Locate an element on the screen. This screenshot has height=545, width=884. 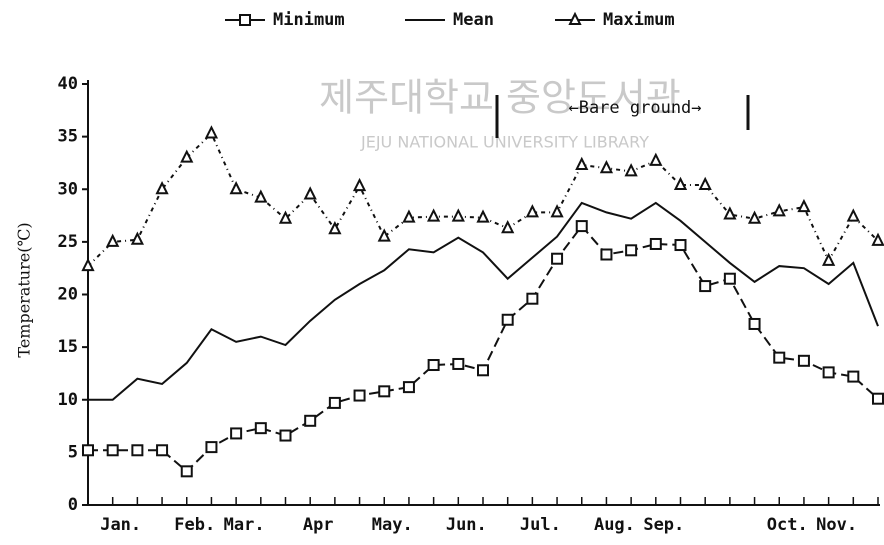
x-tick-label: Sep. is located at coordinates (663, 525).